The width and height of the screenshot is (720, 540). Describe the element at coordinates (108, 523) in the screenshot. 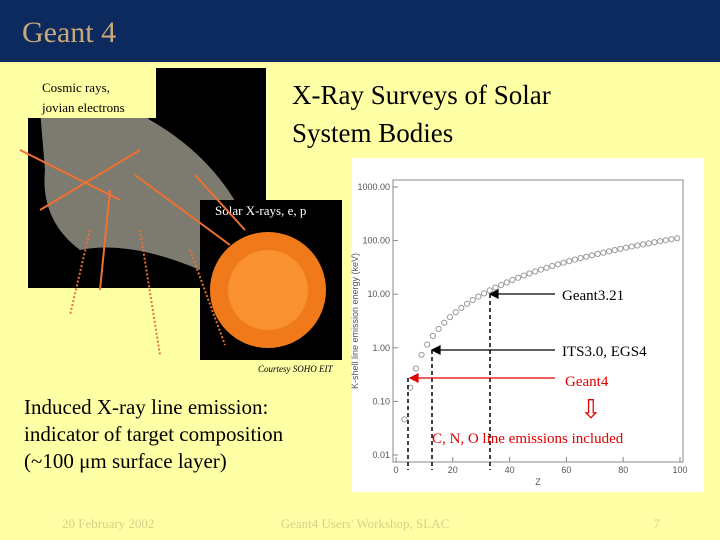

I see `footer-date: 20 February 2002` at that location.